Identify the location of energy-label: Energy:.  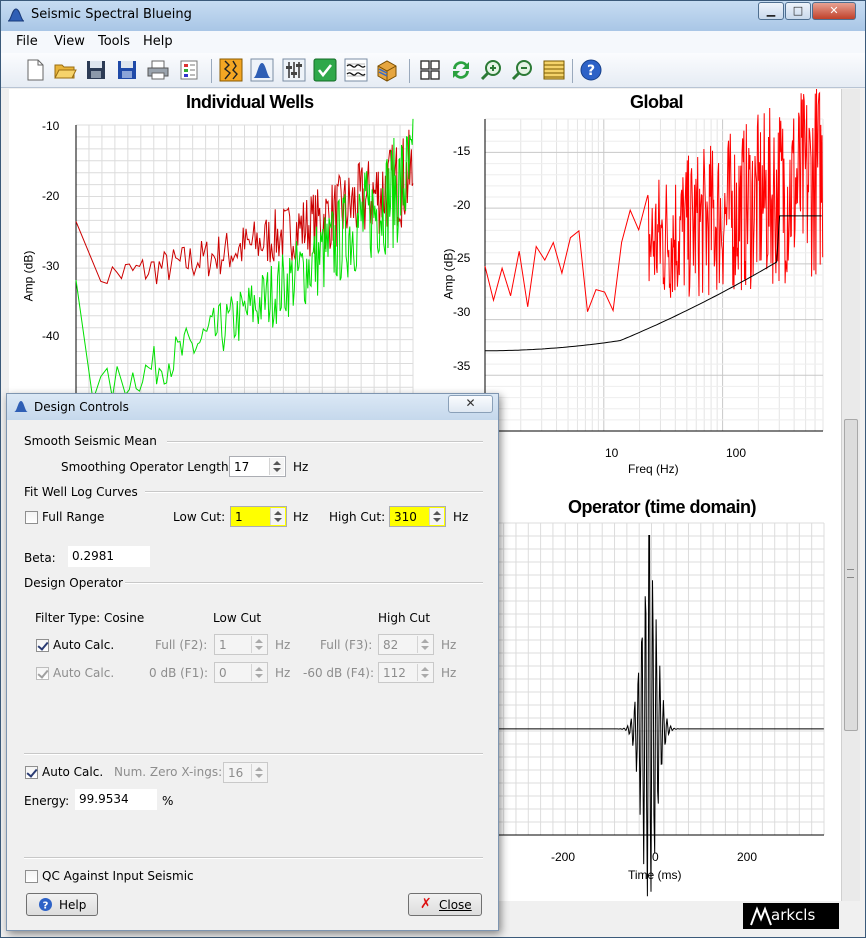
(47, 801).